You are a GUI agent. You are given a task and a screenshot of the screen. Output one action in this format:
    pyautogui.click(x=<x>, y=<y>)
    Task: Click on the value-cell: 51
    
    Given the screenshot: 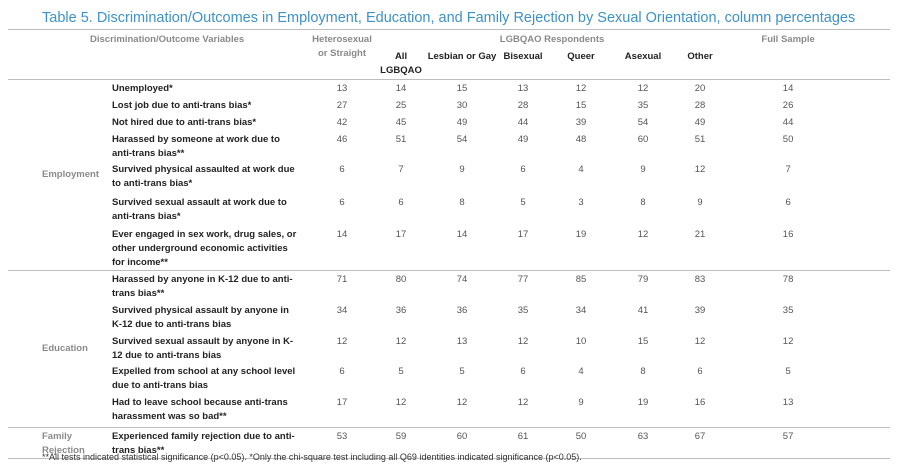 What is the action you would take?
    pyautogui.click(x=700, y=139)
    